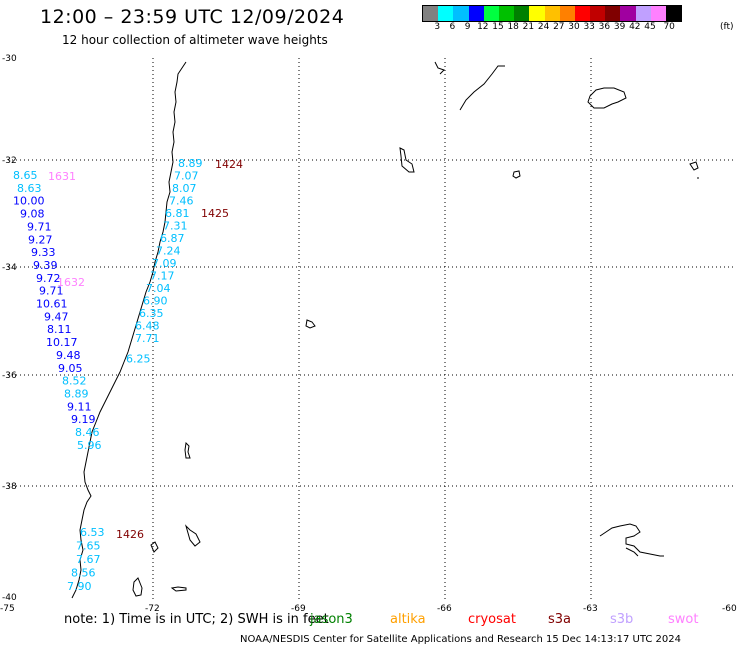  What do you see at coordinates (483, 27) in the screenshot?
I see `legend-label: 12` at bounding box center [483, 27].